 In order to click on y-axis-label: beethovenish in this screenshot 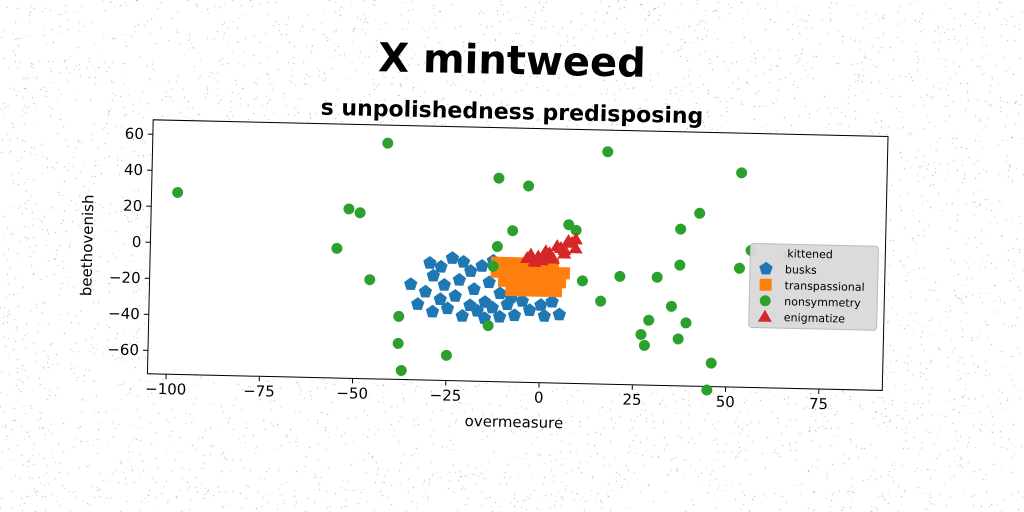, I will do `click(87, 245)`.